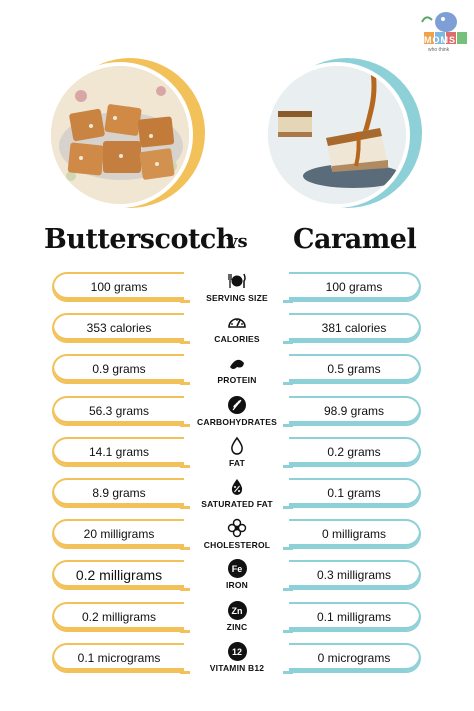 The height and width of the screenshot is (711, 474). What do you see at coordinates (352, 658) in the screenshot?
I see `caramel-value: 0 micrograms` at bounding box center [352, 658].